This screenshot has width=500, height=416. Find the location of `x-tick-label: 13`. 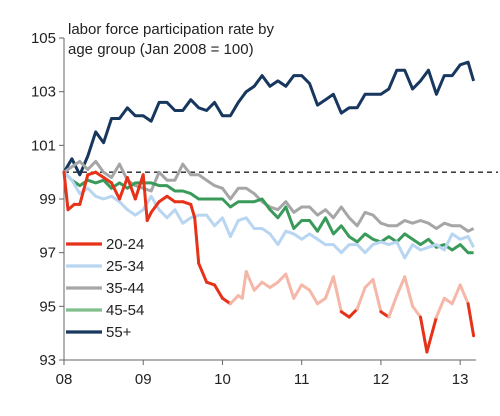

x-tick-label: 13 is located at coordinates (460, 379).